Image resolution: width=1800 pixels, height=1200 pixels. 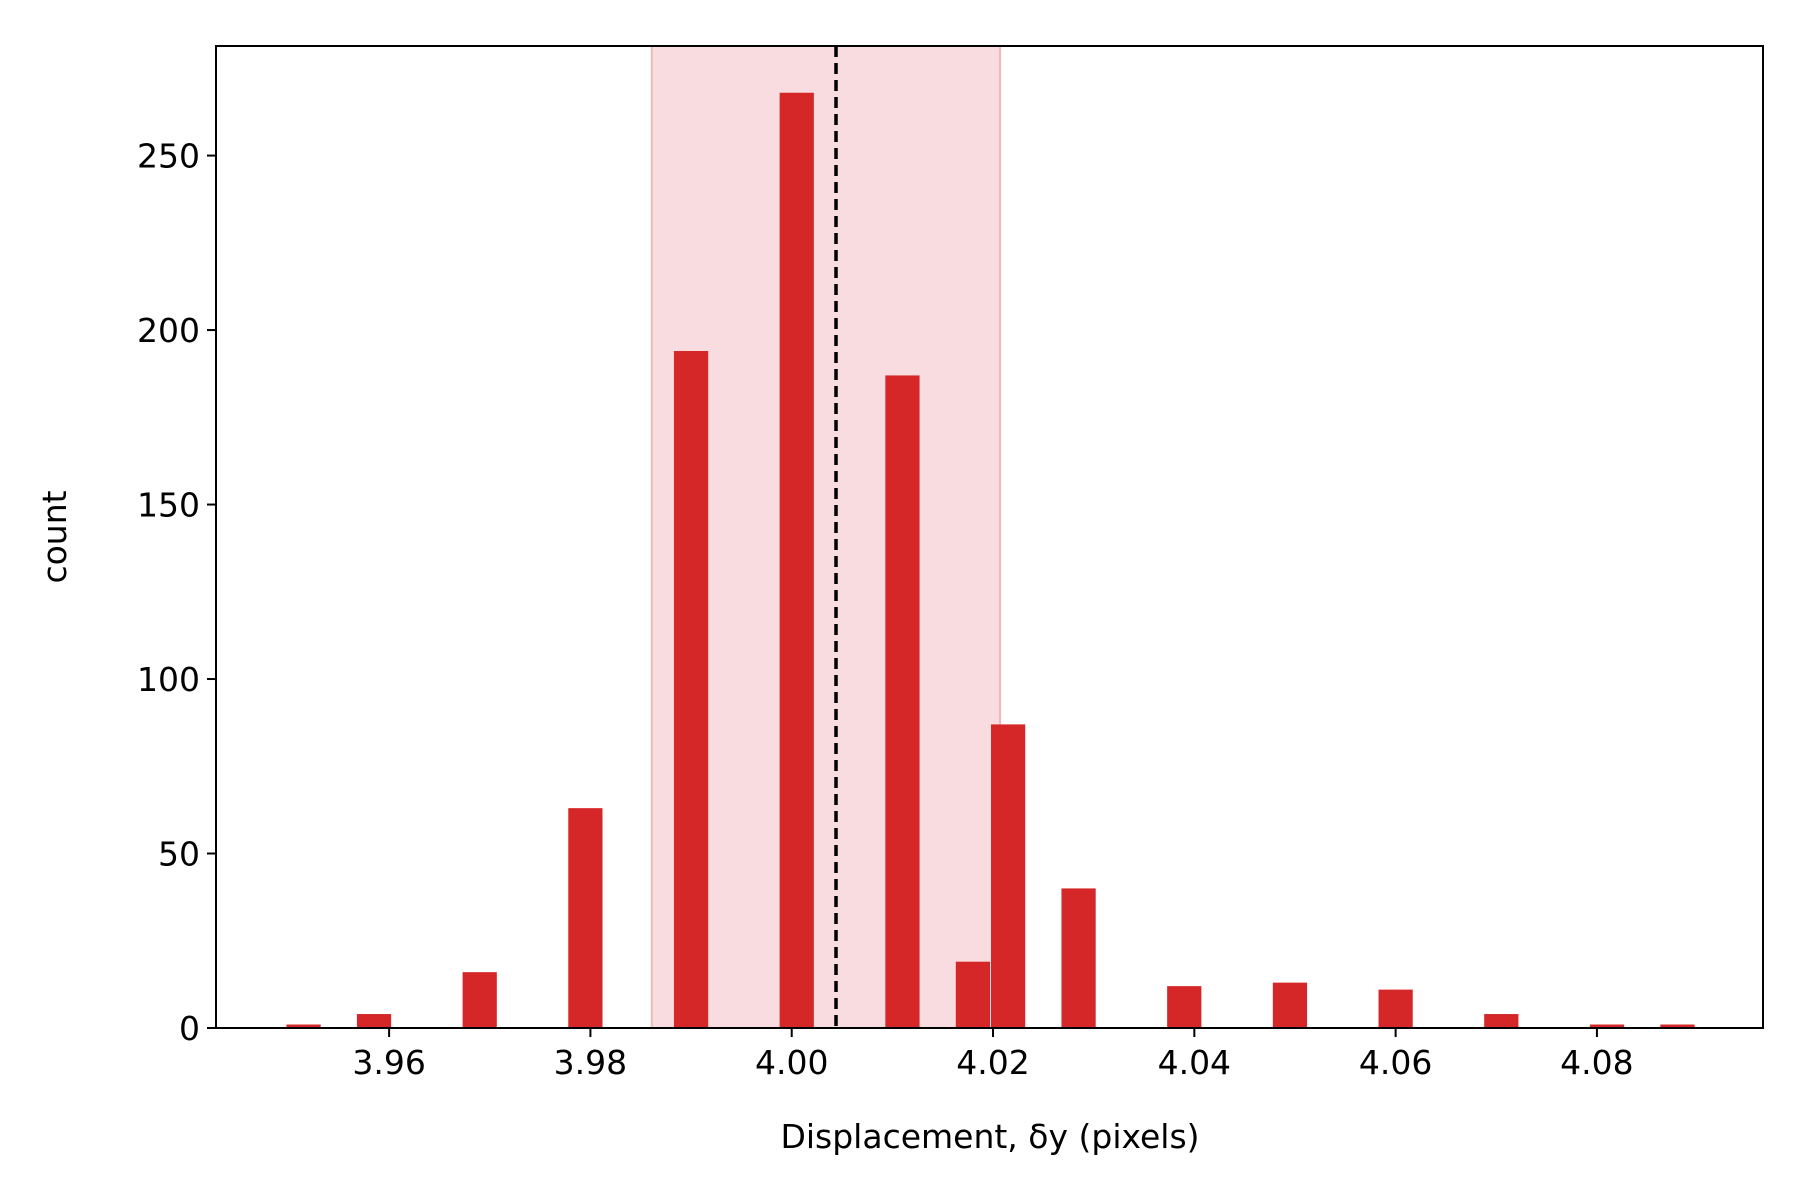 I want to click on x-tick-label: 4.04, so click(x=1194, y=1062).